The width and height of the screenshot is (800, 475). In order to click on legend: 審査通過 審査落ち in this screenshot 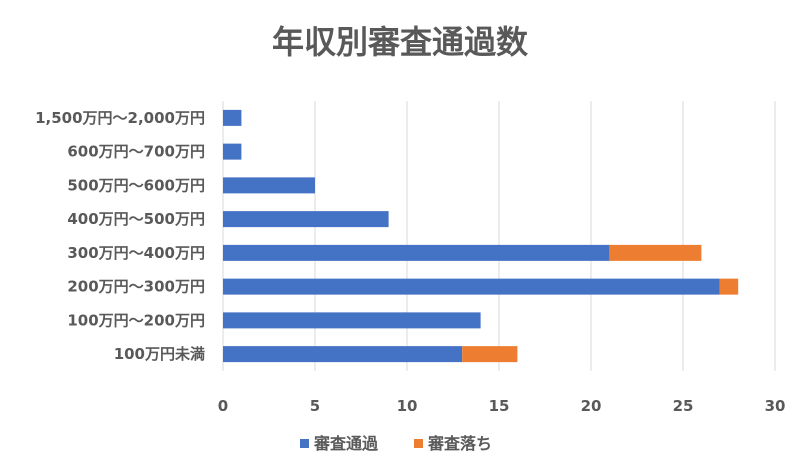, I will do `click(396, 443)`.